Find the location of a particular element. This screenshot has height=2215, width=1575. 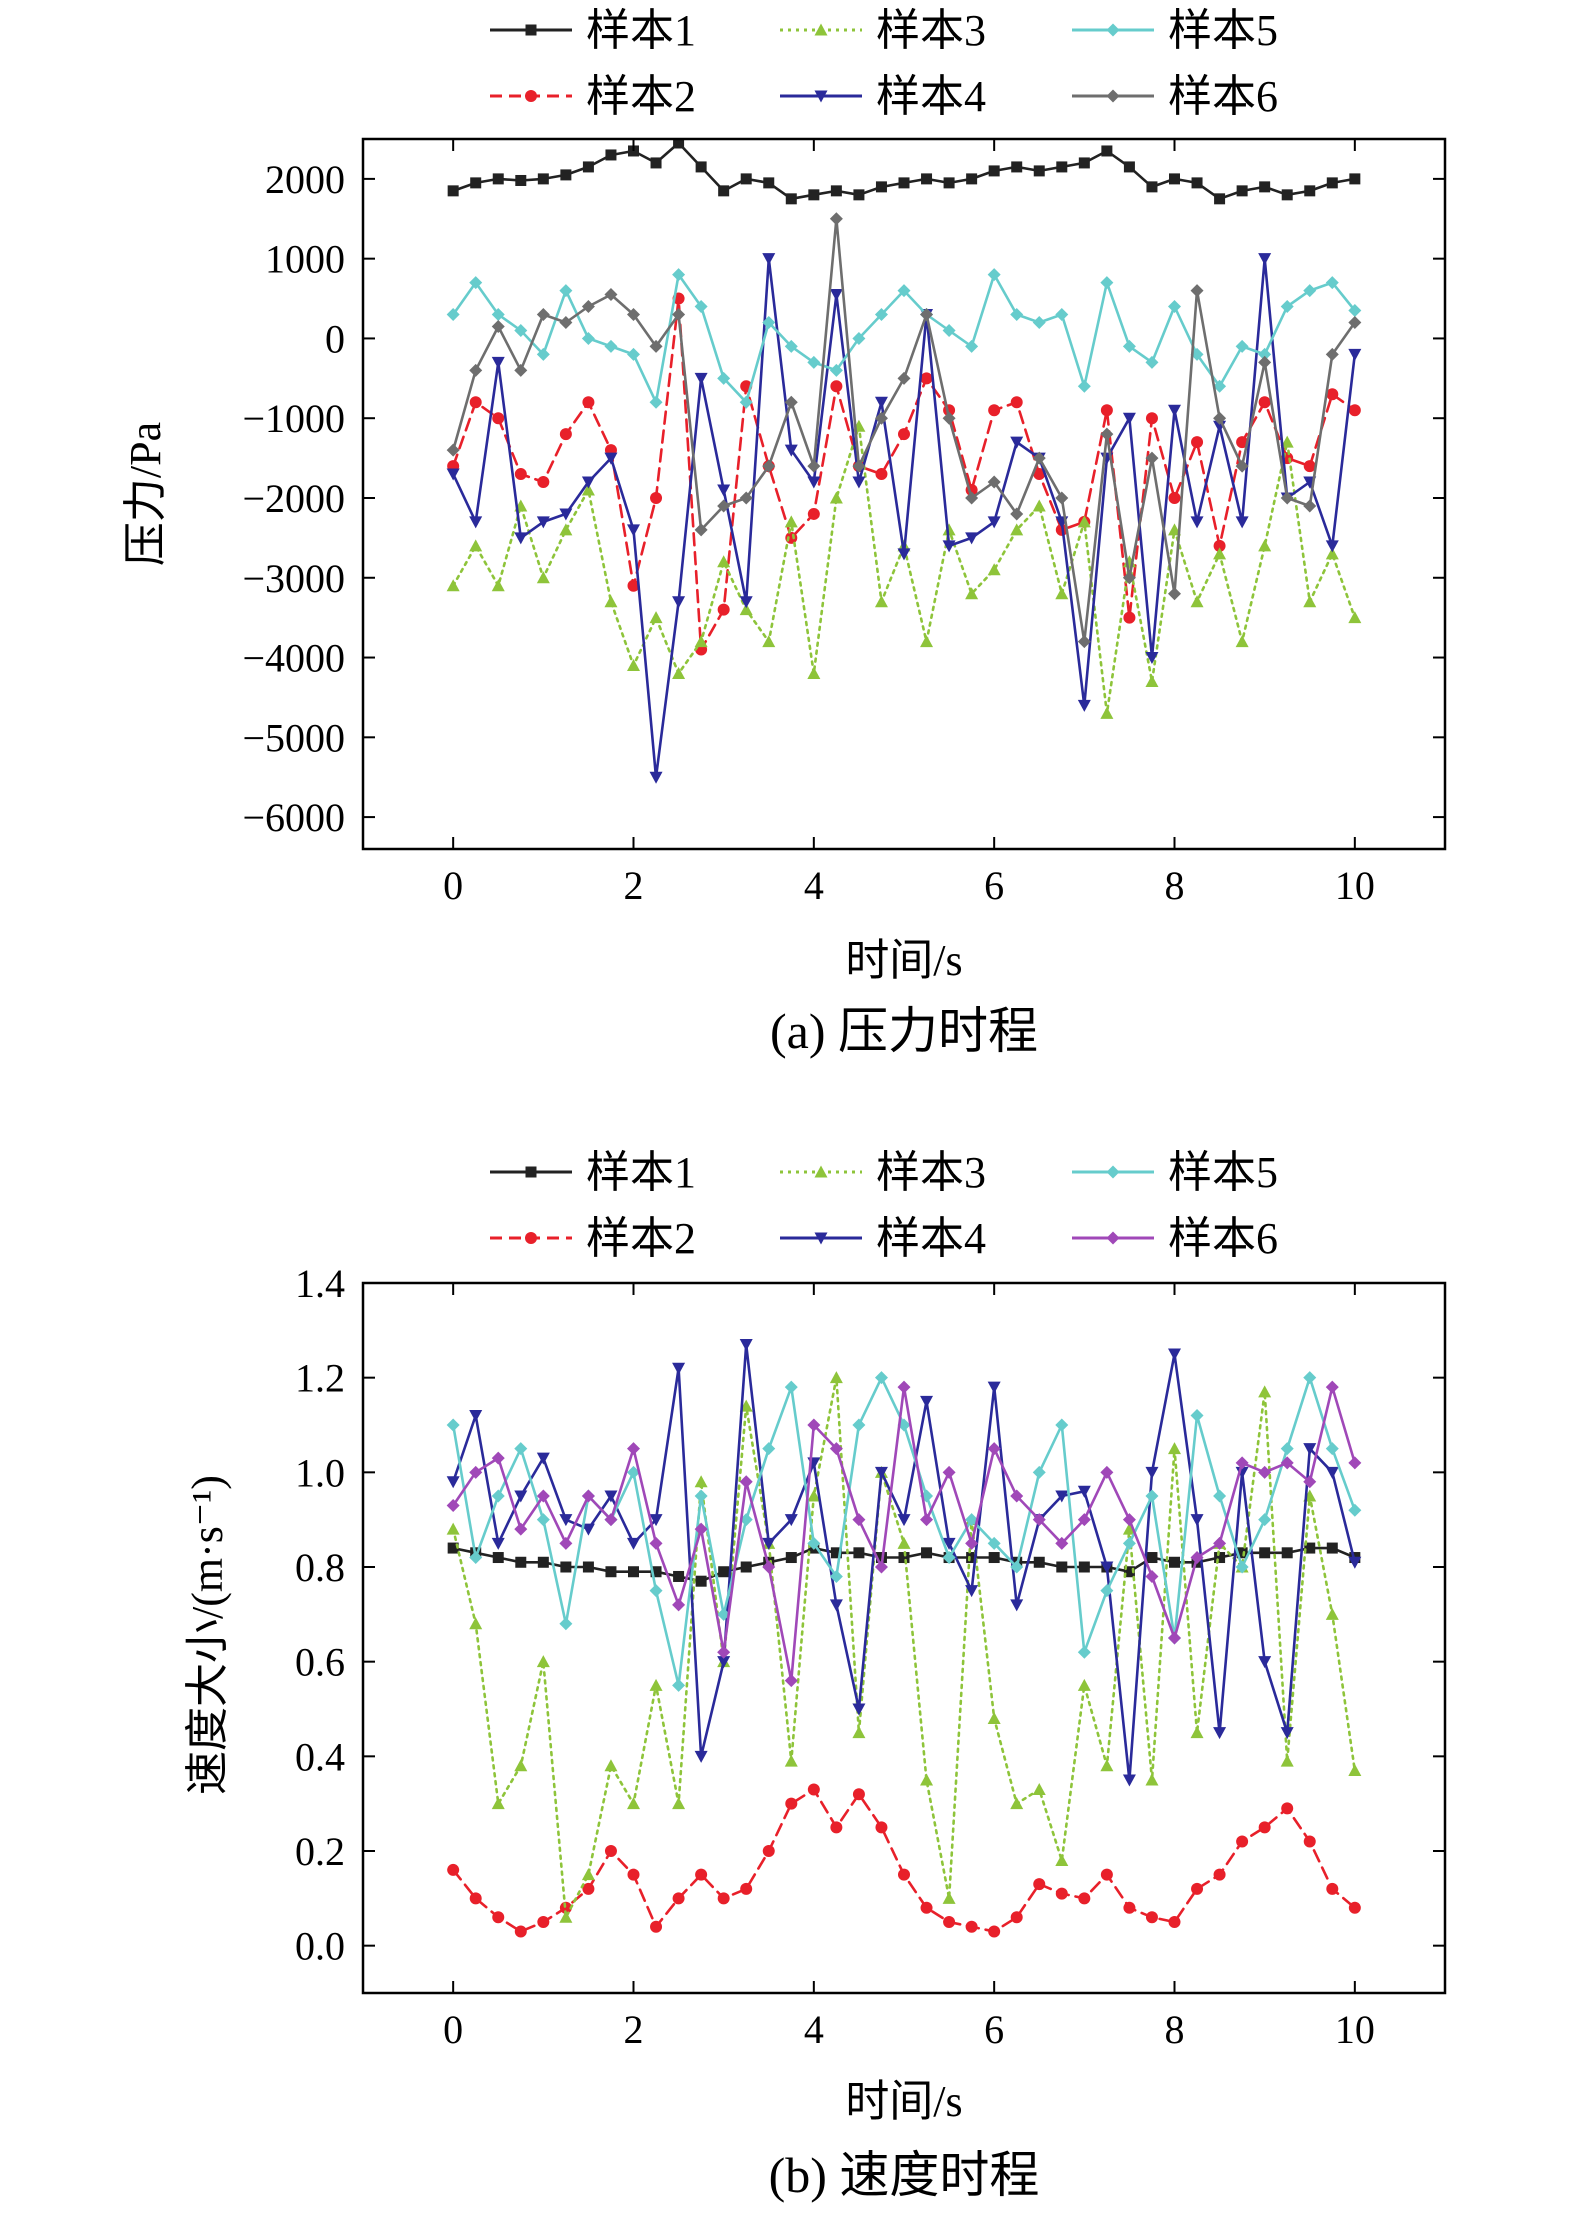

pressure-legend-marker is located at coordinates (1113, 30).